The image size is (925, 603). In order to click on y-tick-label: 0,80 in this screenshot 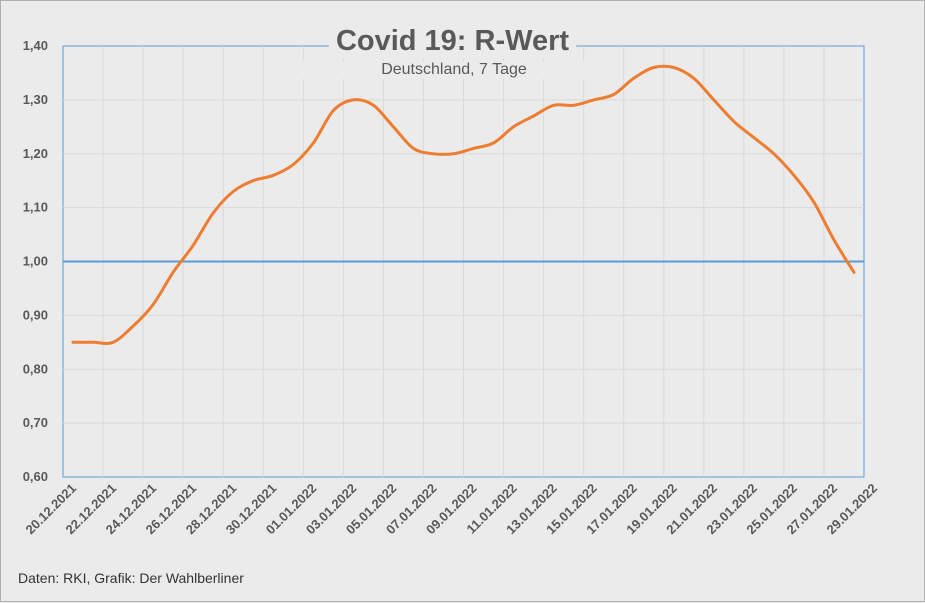, I will do `click(35, 368)`.